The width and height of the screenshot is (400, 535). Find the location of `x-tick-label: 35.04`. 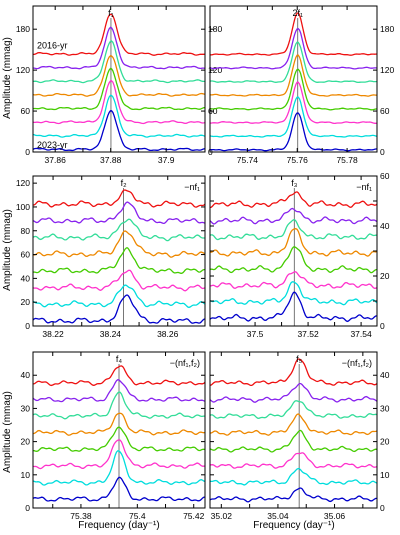

x-tick-label: 35.04 is located at coordinates (278, 516).